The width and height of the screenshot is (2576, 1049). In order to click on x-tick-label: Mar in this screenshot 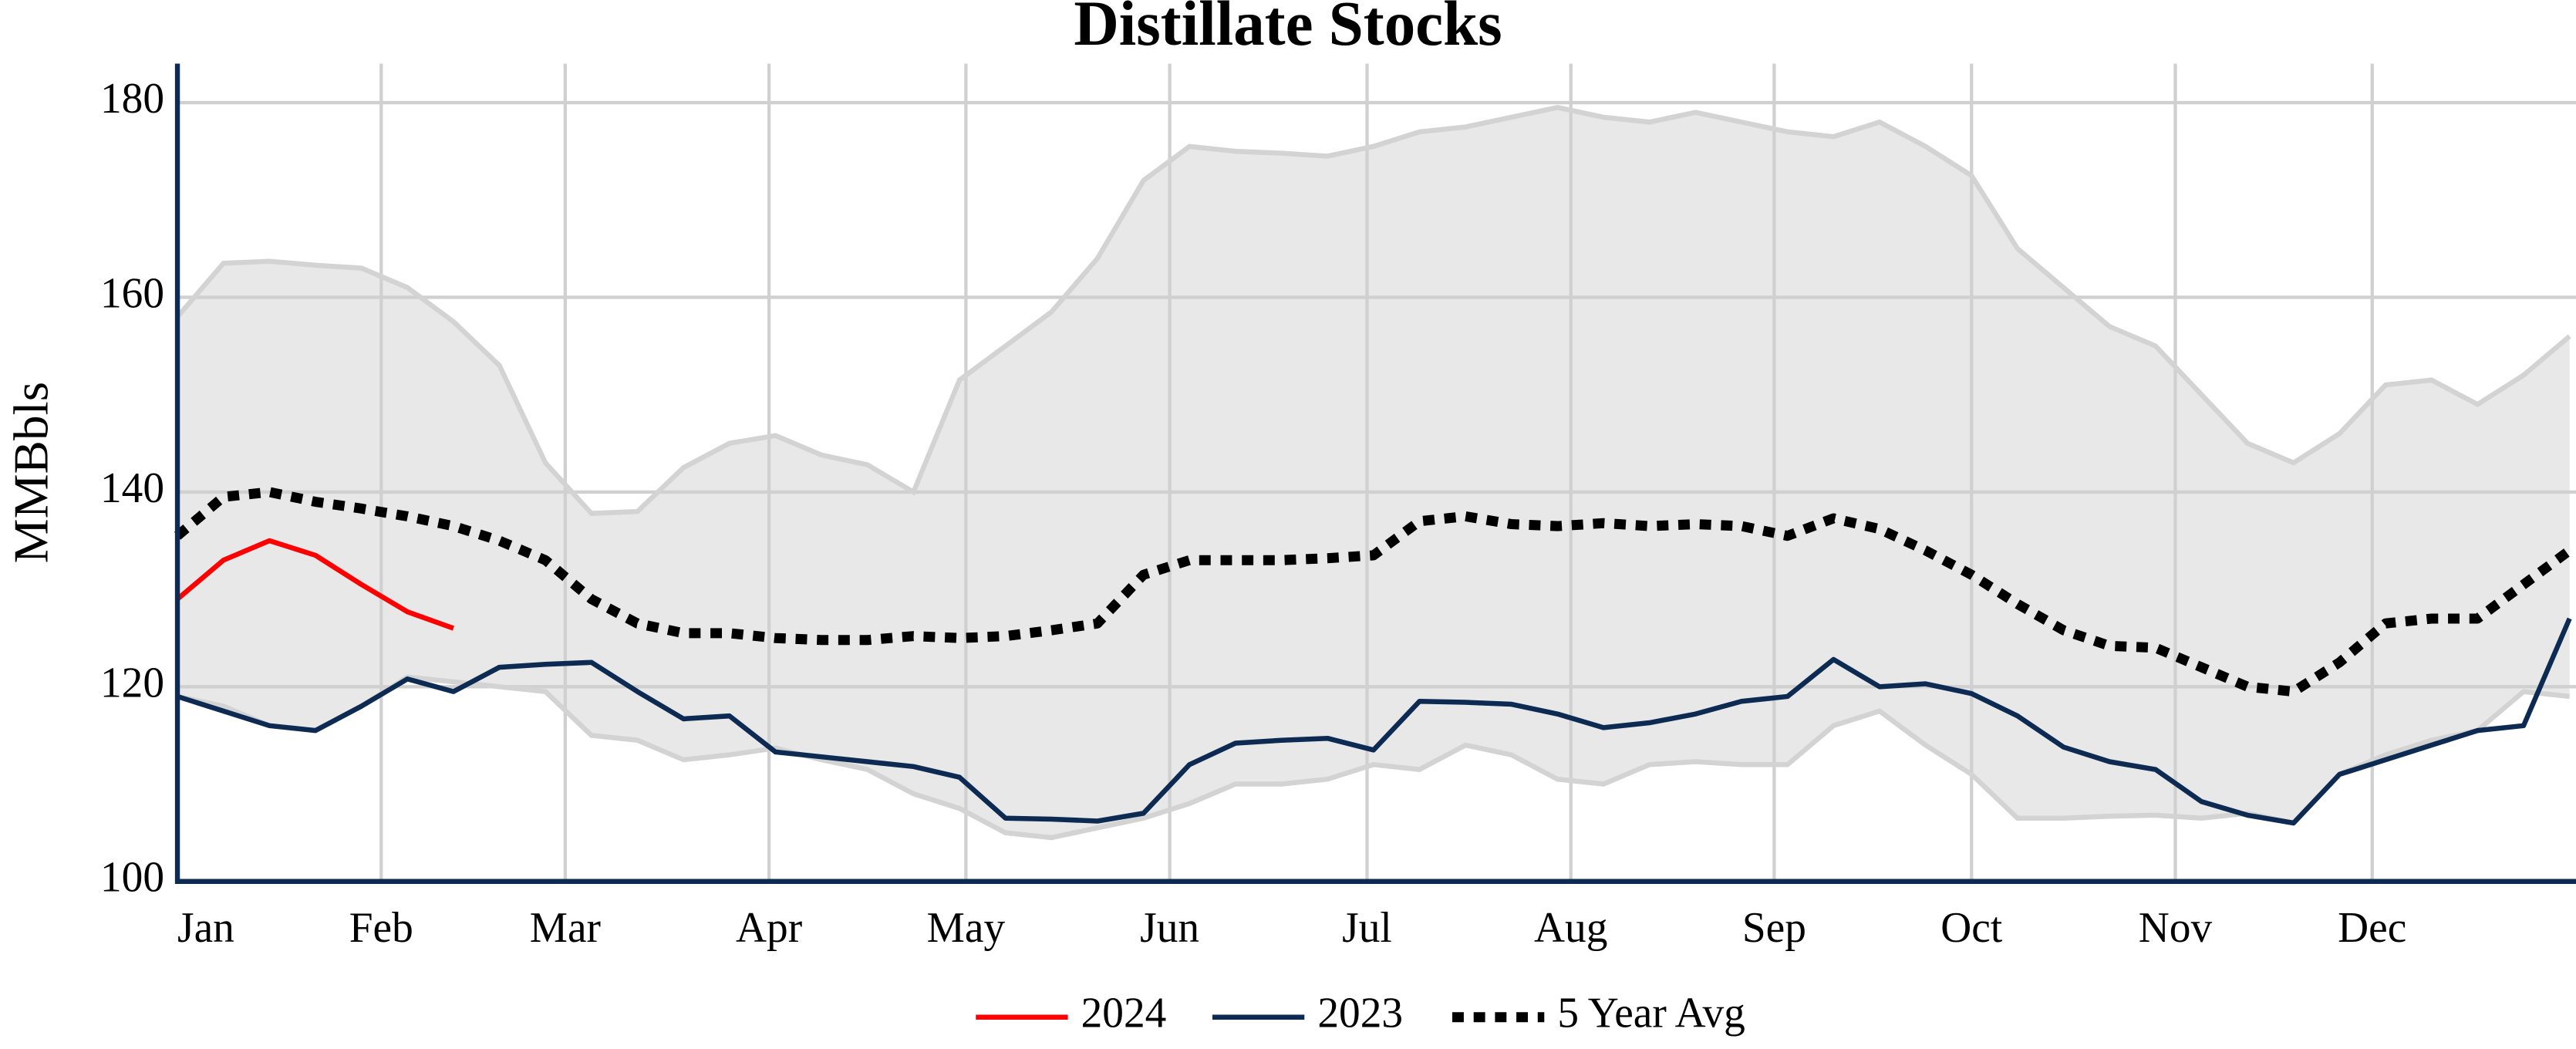, I will do `click(566, 927)`.